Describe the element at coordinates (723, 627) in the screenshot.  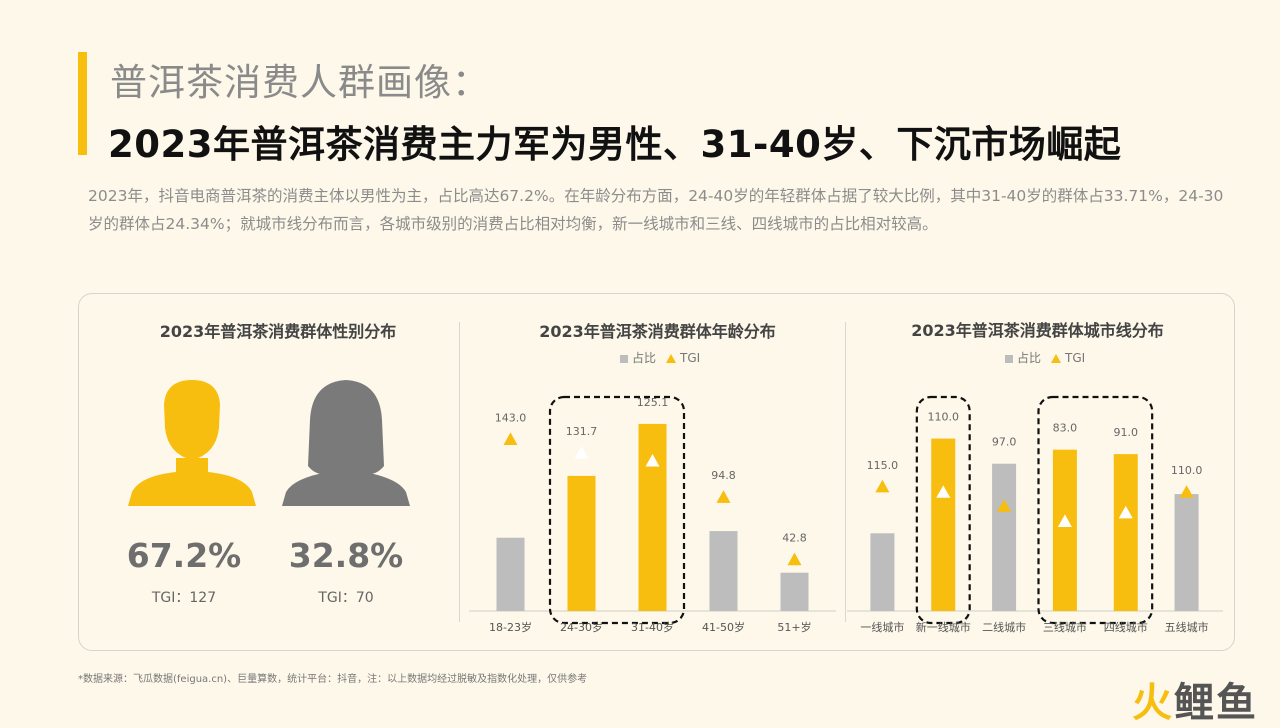
I see `category-label: 41-50岁` at that location.